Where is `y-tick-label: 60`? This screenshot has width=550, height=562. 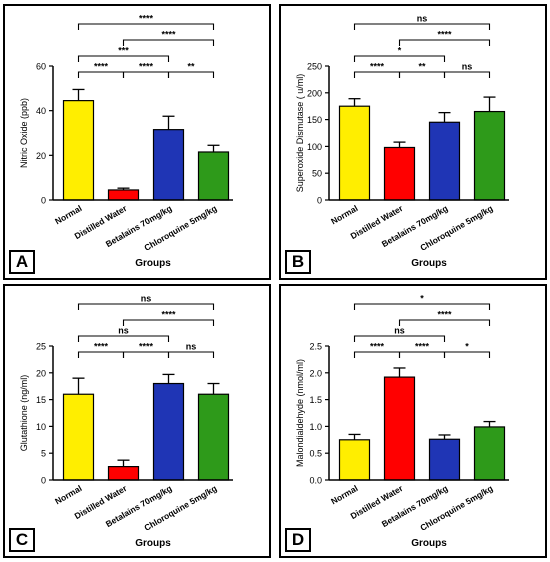 y-tick-label: 60 is located at coordinates (41, 67).